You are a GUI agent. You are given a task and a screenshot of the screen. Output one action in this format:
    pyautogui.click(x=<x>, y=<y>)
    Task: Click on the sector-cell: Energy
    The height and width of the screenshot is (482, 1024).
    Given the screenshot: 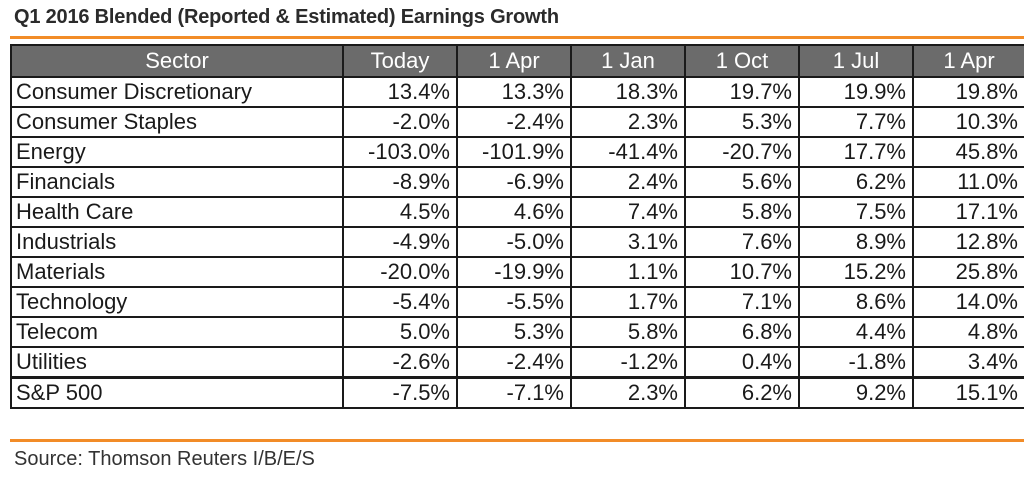 What is the action you would take?
    pyautogui.click(x=177, y=152)
    